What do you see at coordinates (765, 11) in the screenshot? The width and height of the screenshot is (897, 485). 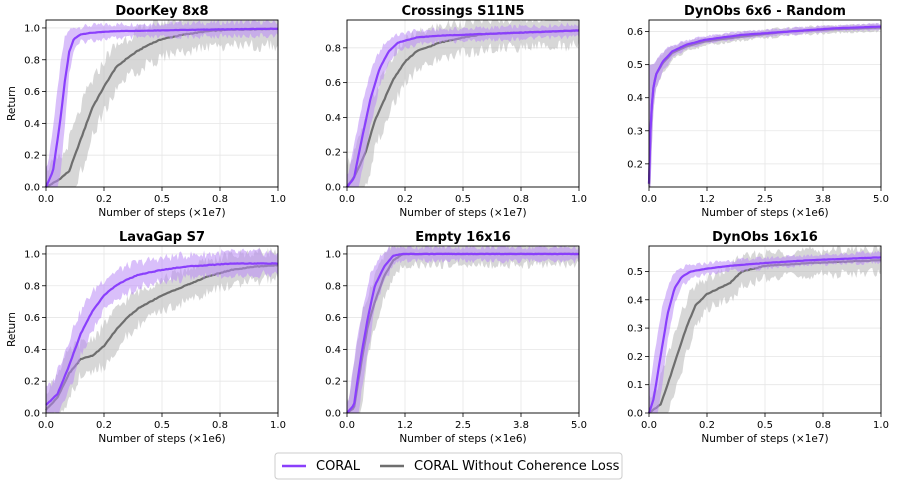 I see `panel-title: DynObs 6x6 - Random` at bounding box center [765, 11].